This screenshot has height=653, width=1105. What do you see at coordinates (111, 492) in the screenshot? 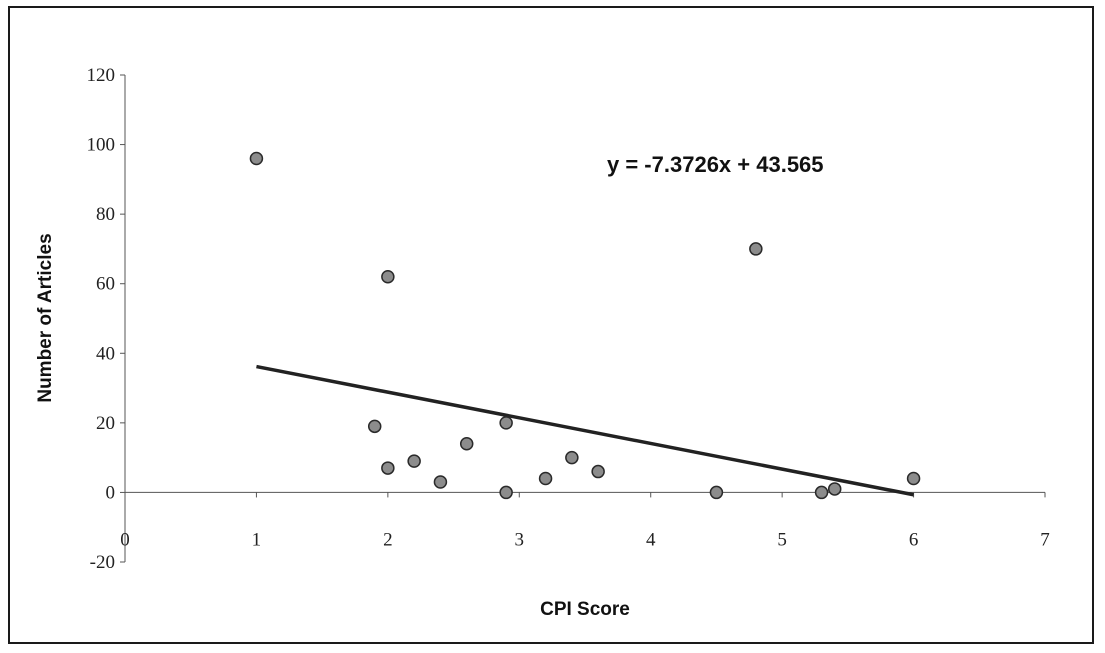
I see `y-tick-label: 0` at bounding box center [111, 492].